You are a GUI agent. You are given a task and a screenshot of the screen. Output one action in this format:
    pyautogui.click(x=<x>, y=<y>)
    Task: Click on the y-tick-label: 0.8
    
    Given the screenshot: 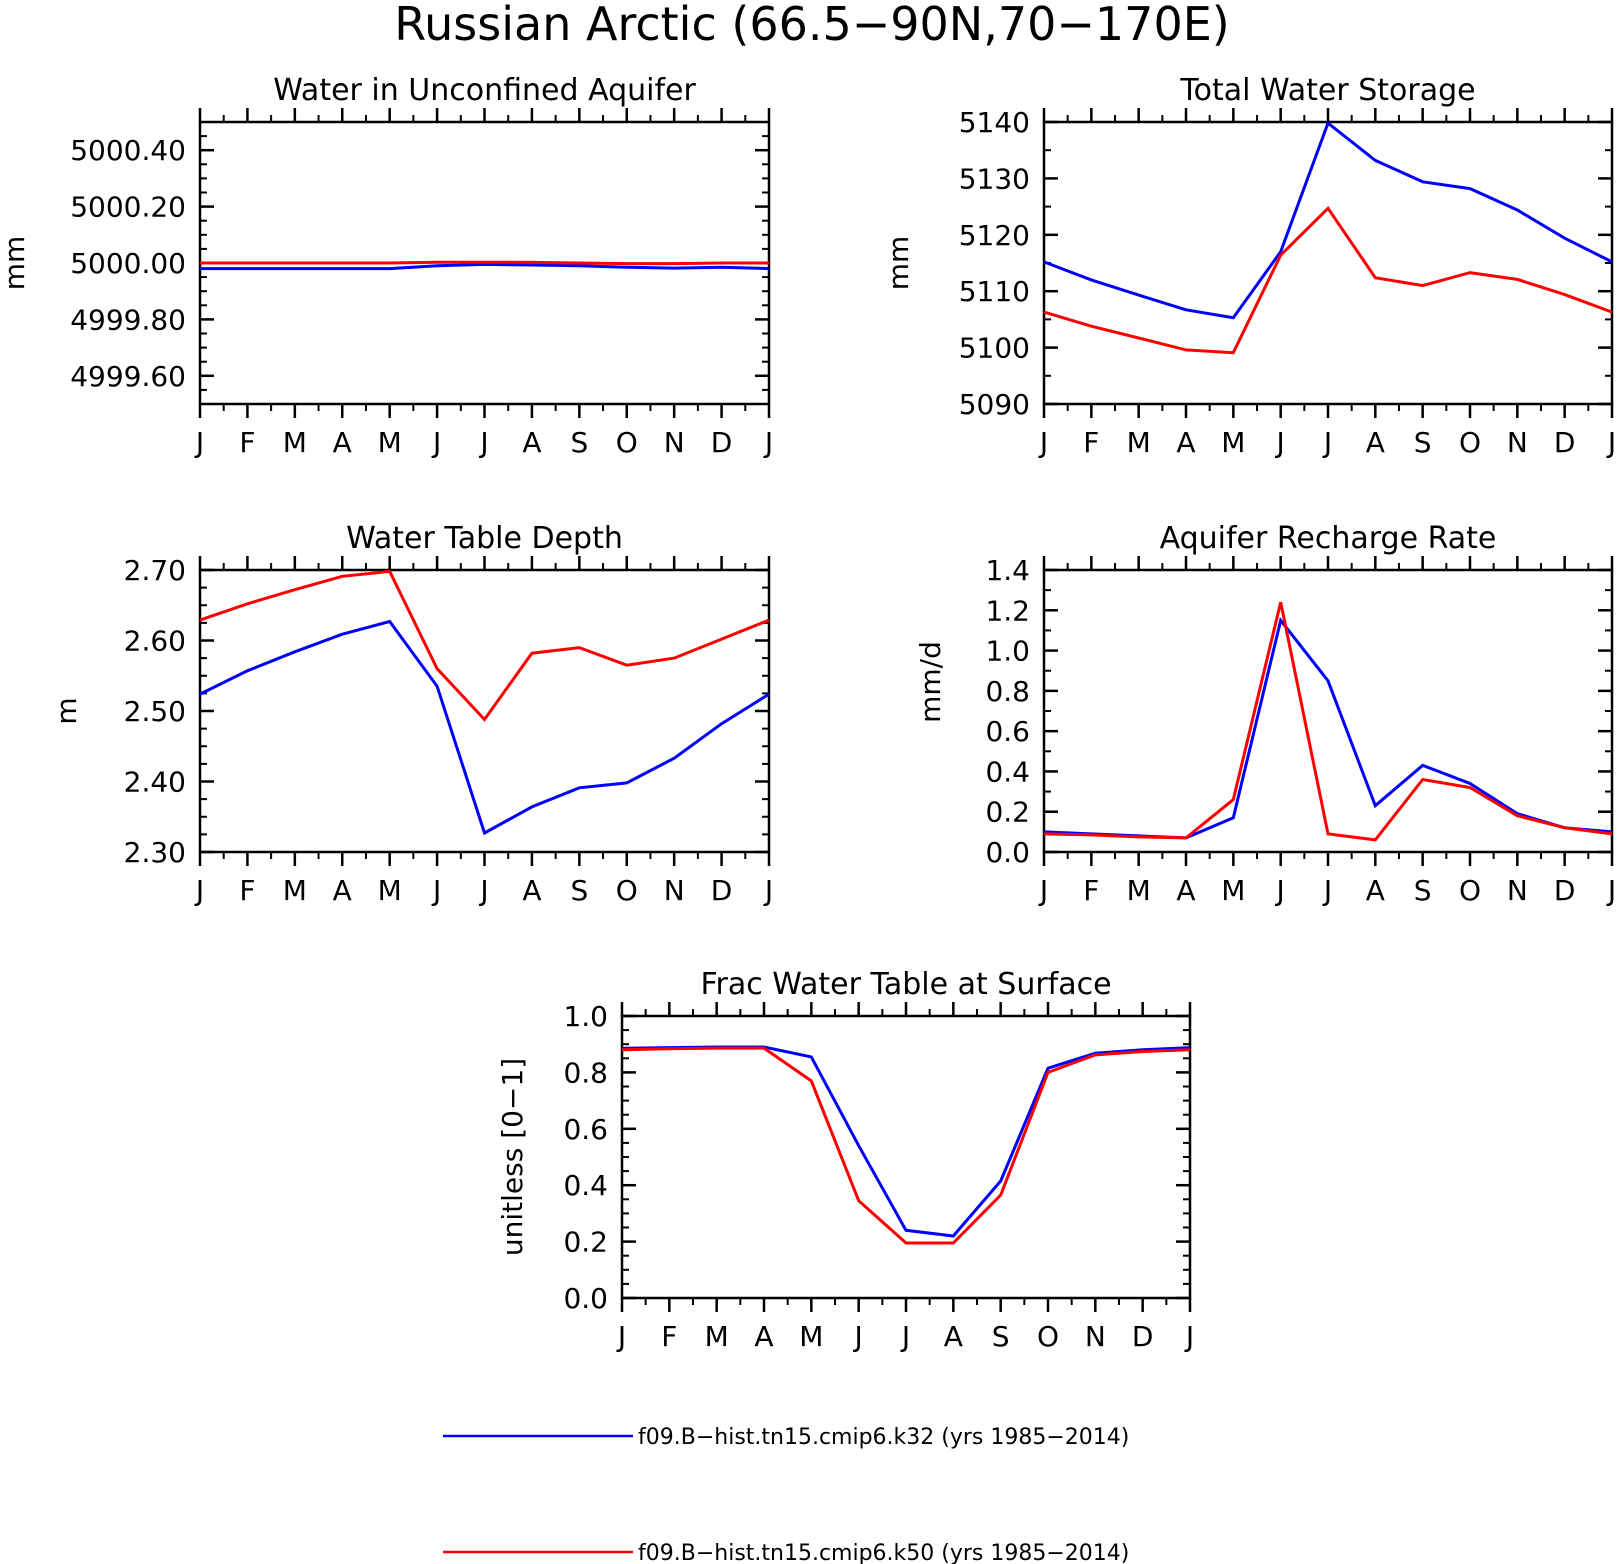 What is the action you would take?
    pyautogui.click(x=1007, y=691)
    